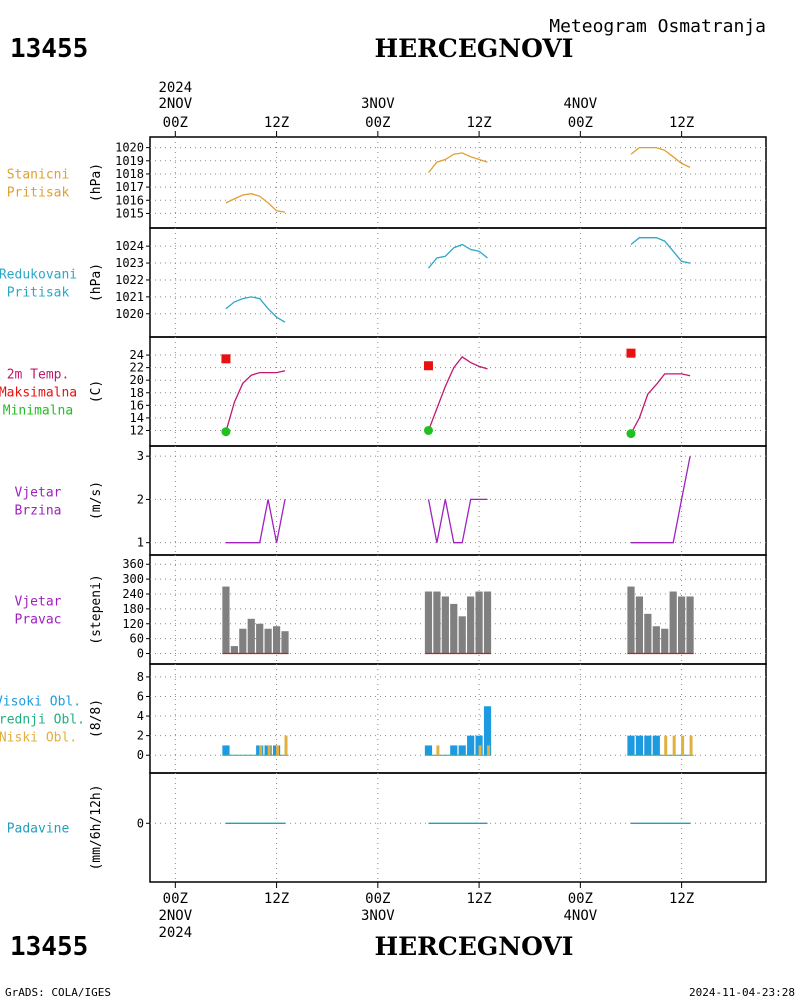  What do you see at coordinates (38, 829) in the screenshot?
I see `panel-label: Padavine` at bounding box center [38, 829].